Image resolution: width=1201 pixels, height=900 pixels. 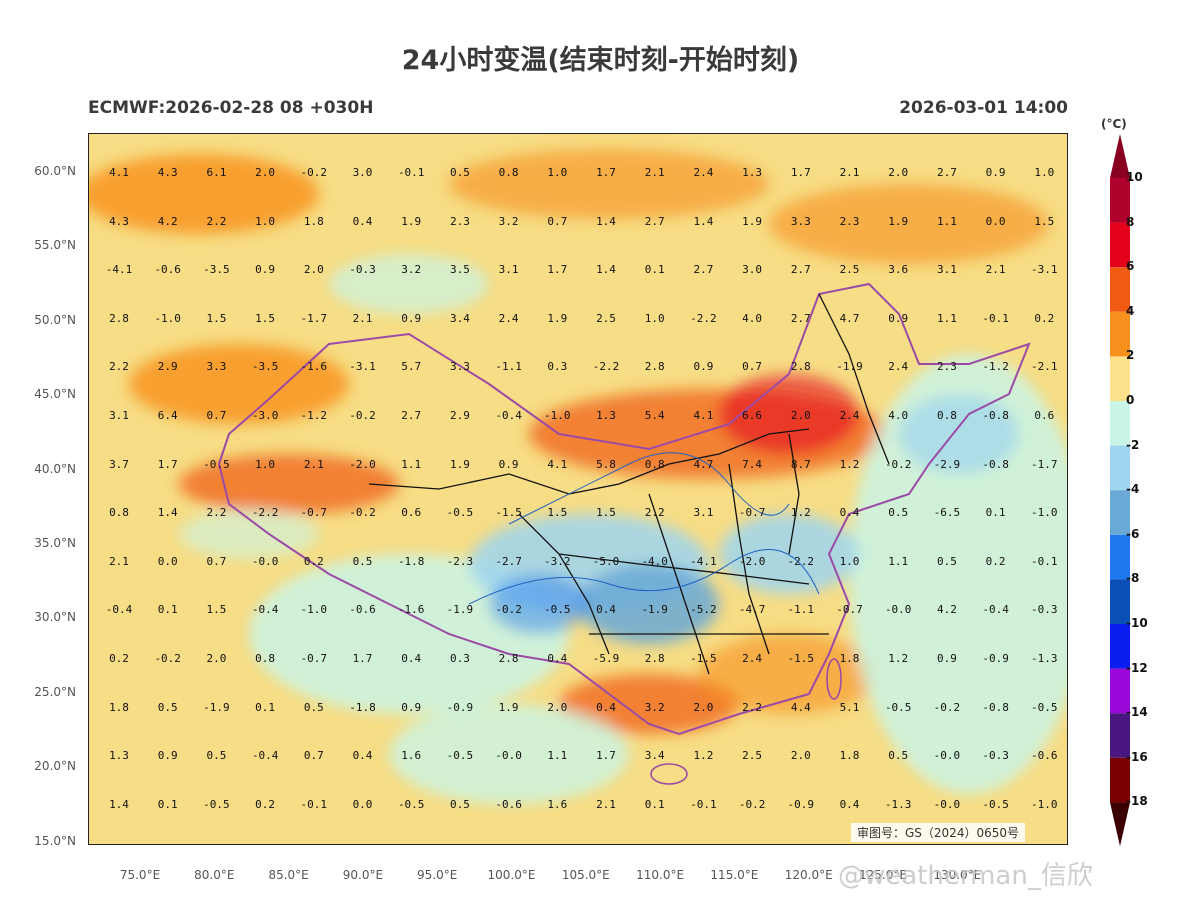 I want to click on grid-value: -4.7, so click(x=752, y=610).